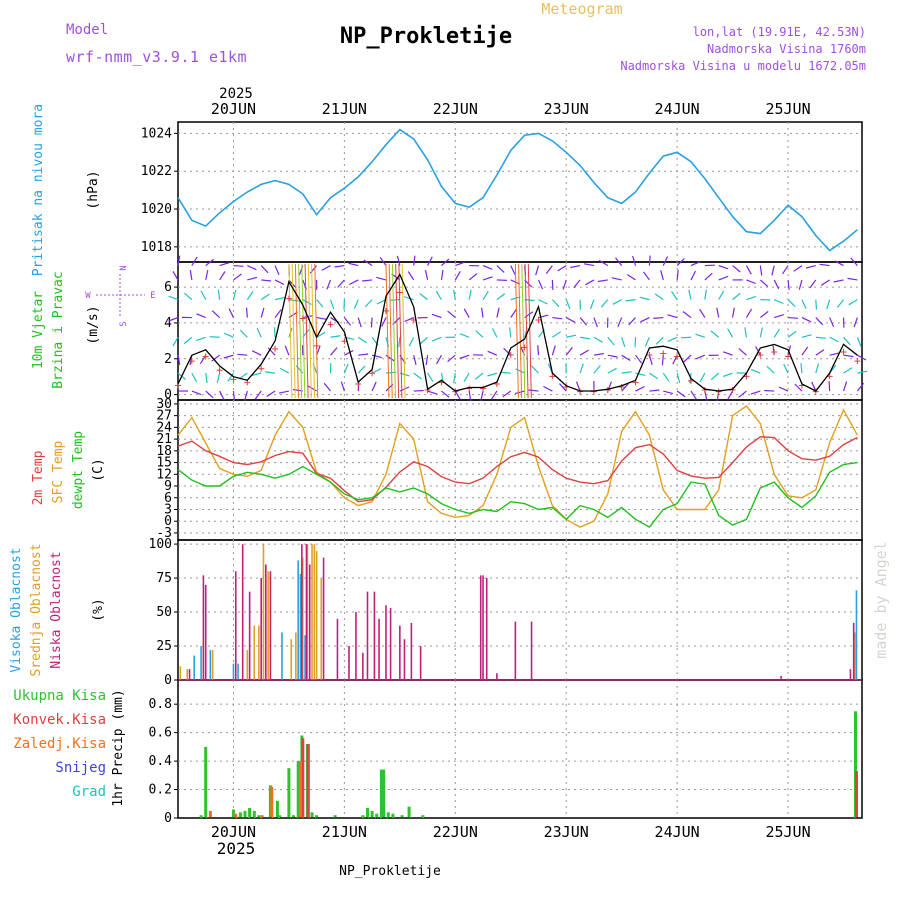 Image resolution: width=900 pixels, height=904 pixels. What do you see at coordinates (168, 818) in the screenshot?
I see `precip-ytick-label-0: 0` at bounding box center [168, 818].